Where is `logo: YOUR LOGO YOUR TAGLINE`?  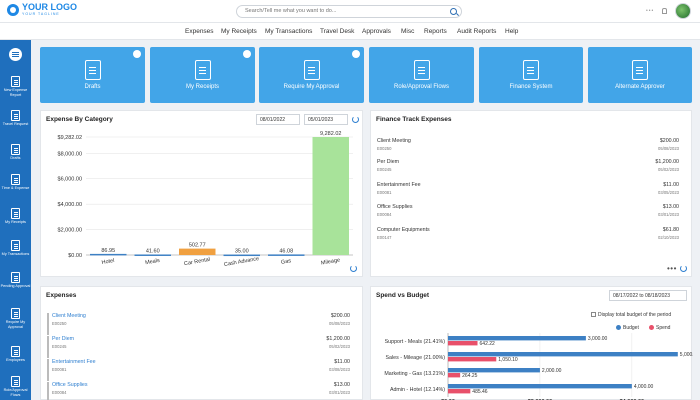 logo: YOUR LOGO YOUR TAGLINE is located at coordinates (42, 10).